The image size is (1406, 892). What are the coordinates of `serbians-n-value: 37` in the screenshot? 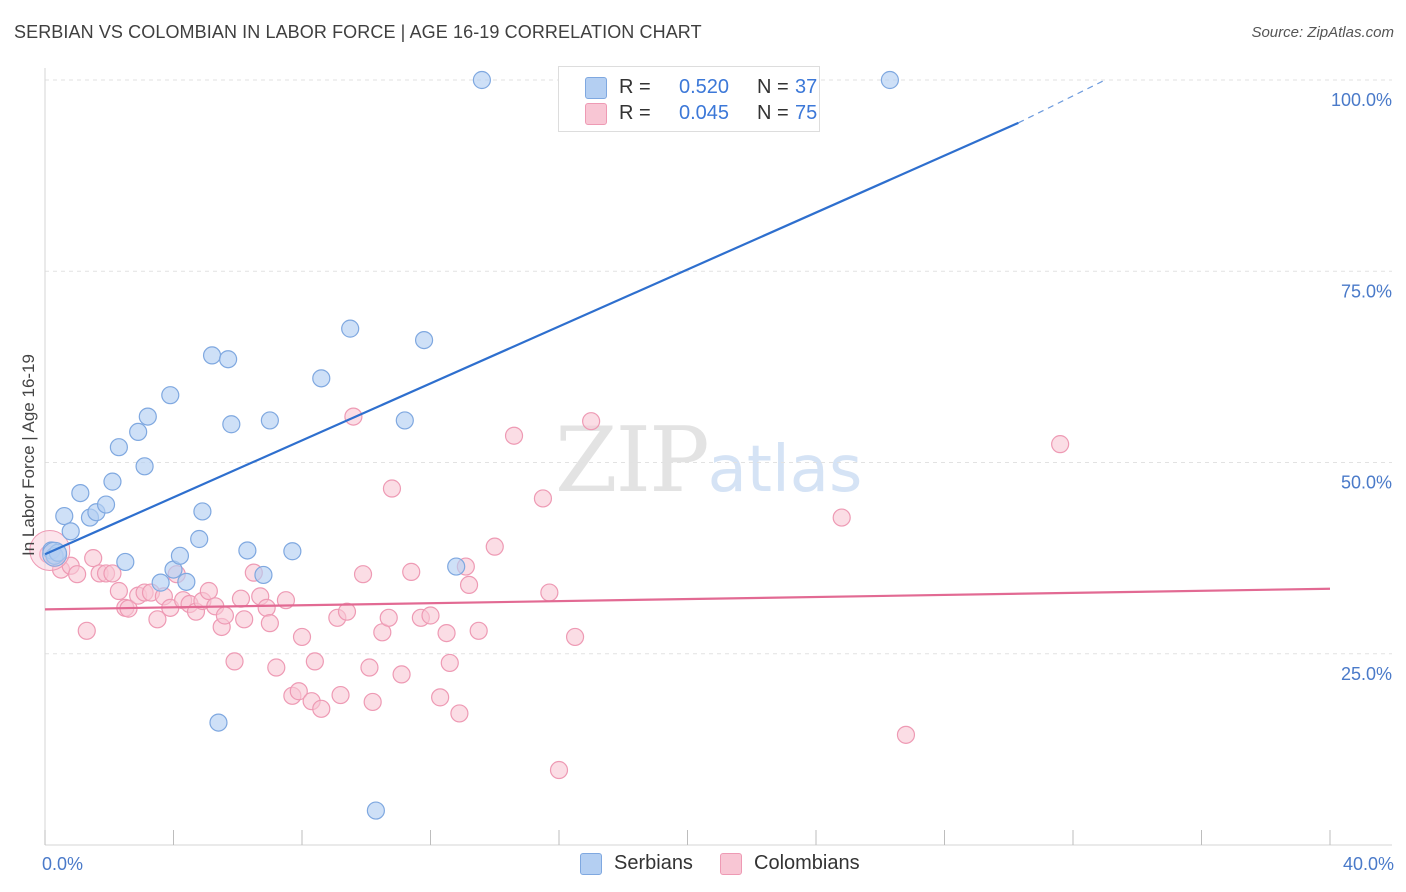 It's located at (806, 87).